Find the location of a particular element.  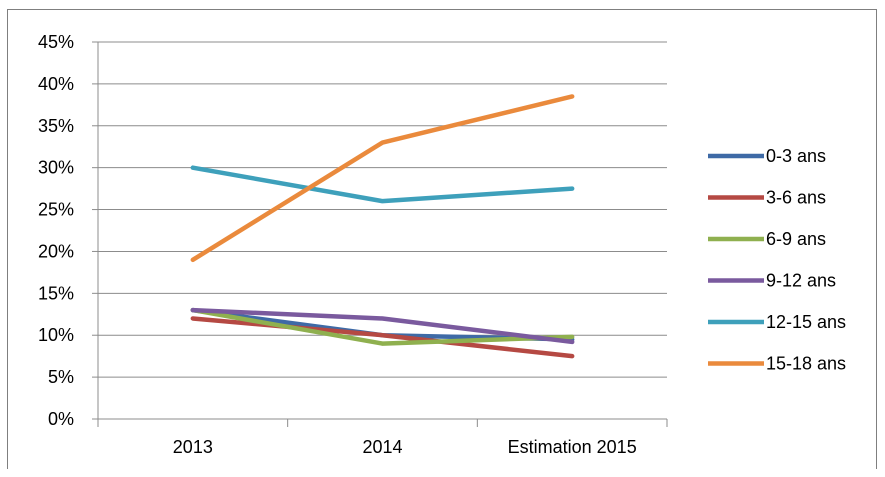

series-line-9-12-ans is located at coordinates (382, 326).